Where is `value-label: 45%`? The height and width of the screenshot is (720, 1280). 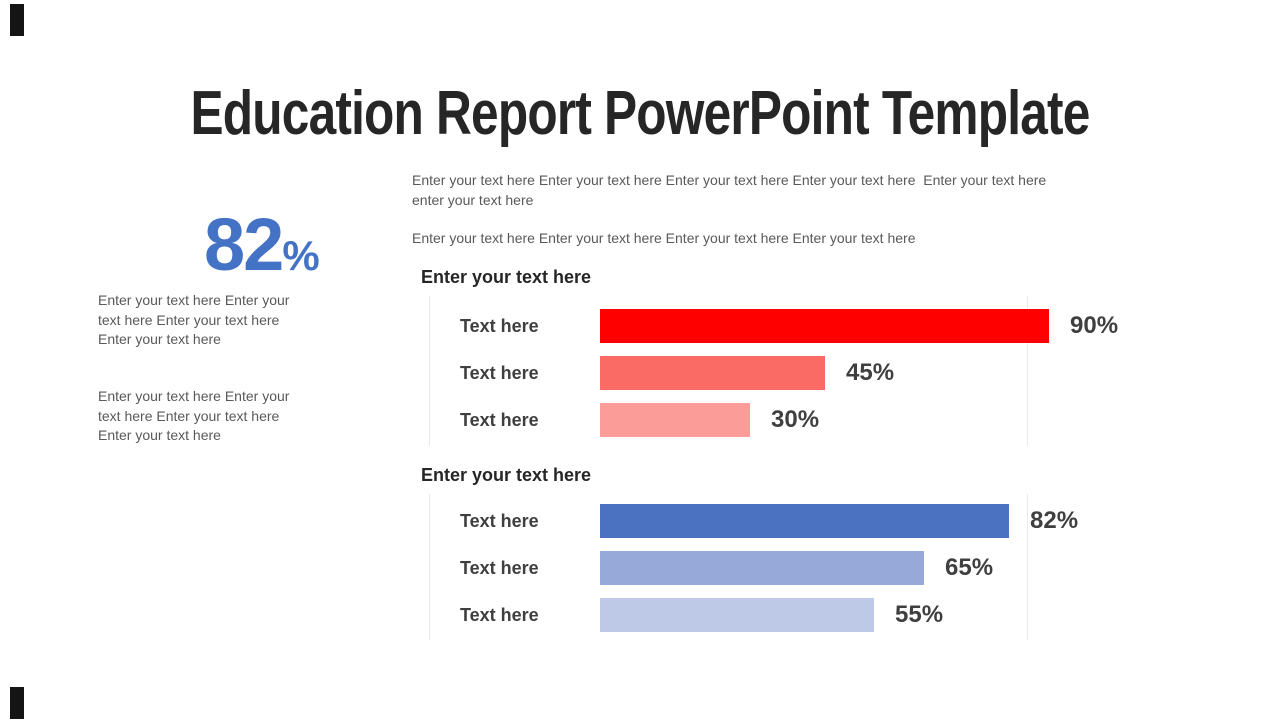
value-label: 45% is located at coordinates (870, 372).